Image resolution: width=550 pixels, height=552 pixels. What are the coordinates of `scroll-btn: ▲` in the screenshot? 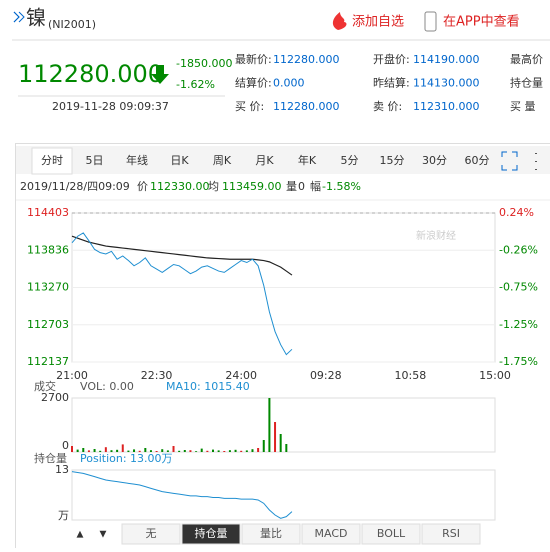 It's located at (80, 535).